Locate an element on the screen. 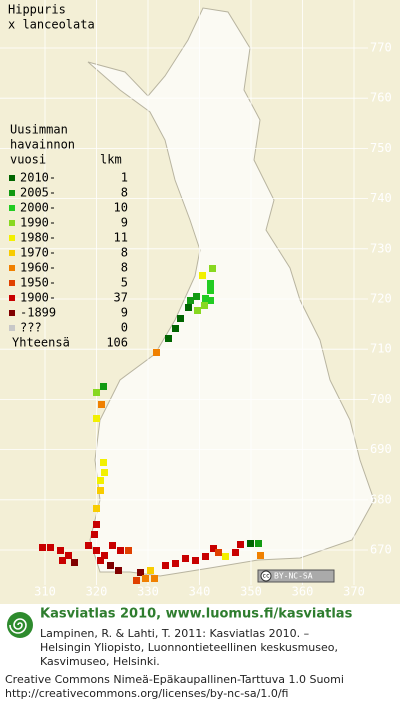  y-grid-label: 720 is located at coordinates (381, 299).